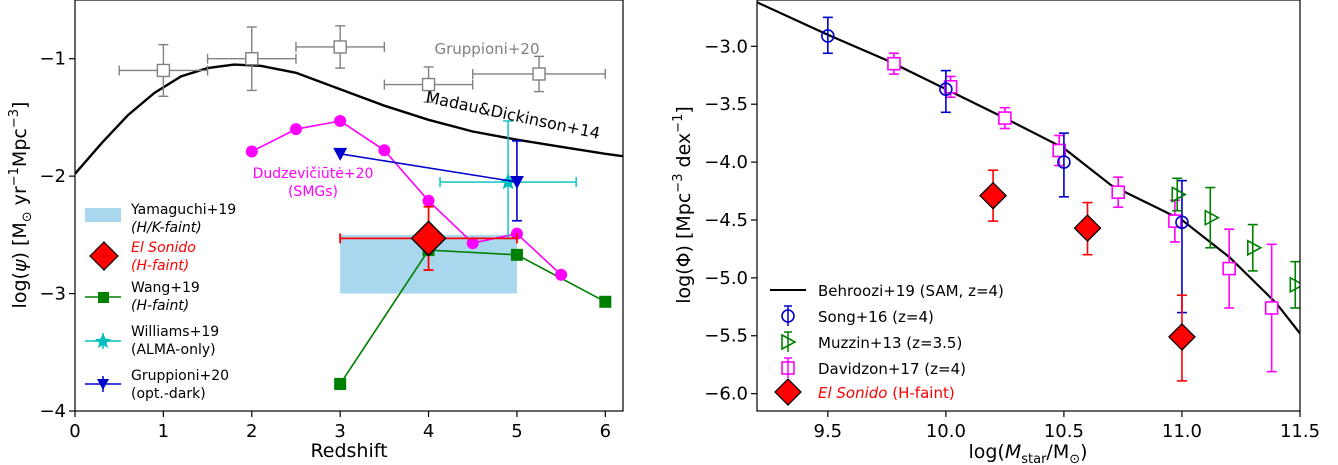 Image resolution: width=1338 pixels, height=465 pixels. What do you see at coordinates (163, 248) in the screenshot?
I see `legend-label-el-sonido: El Sonido` at bounding box center [163, 248].